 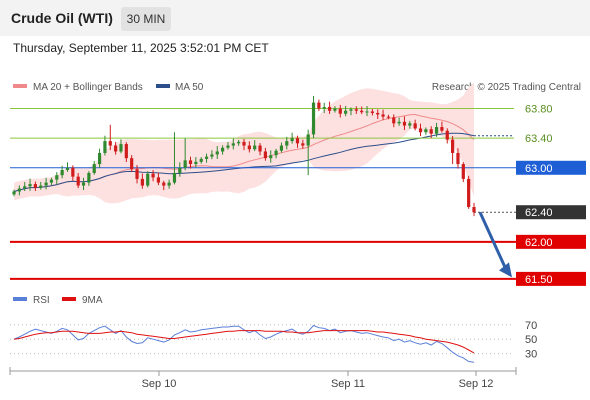 What do you see at coordinates (539, 139) in the screenshot?
I see `resistance-label-63.40: 63.40` at bounding box center [539, 139].